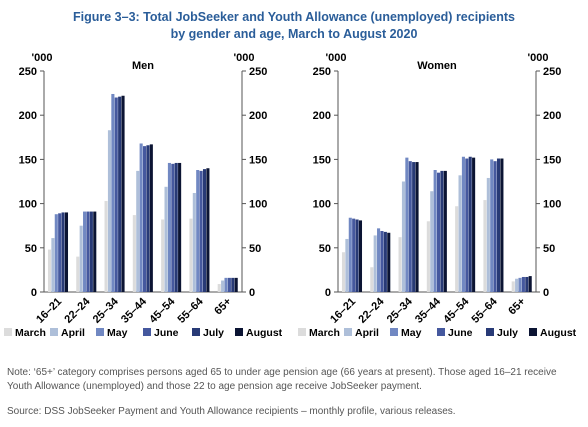  What do you see at coordinates (239, 332) in the screenshot?
I see `legend-swatch-august` at bounding box center [239, 332].